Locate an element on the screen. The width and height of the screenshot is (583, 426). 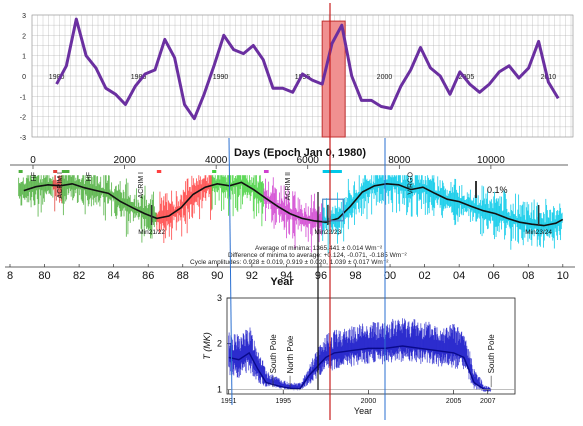
middle-instrument-label: VIRGO is located at coordinates (411, 182).